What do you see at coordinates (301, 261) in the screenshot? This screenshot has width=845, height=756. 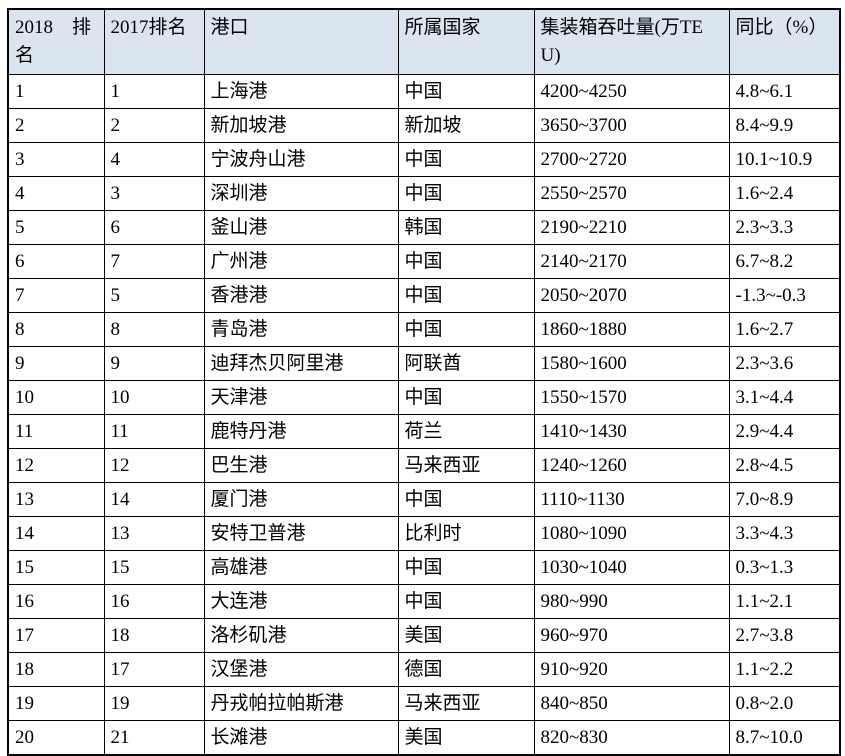 I see `cell-port: 广州港` at bounding box center [301, 261].